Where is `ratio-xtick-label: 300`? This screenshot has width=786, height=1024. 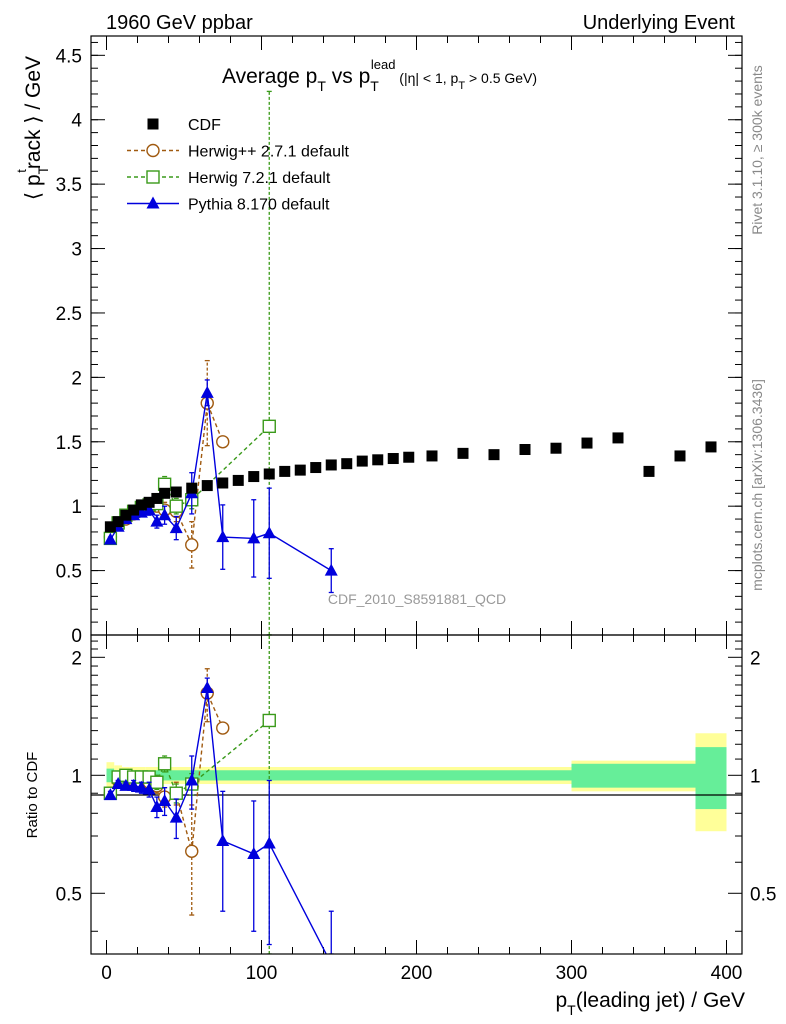 ratio-xtick-label: 300 is located at coordinates (572, 973).